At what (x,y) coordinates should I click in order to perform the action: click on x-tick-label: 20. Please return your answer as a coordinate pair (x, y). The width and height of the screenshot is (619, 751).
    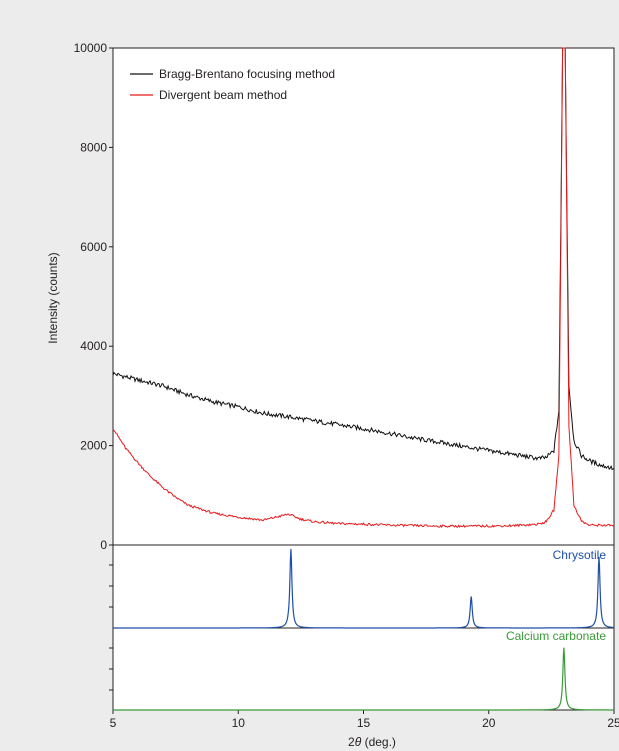
    Looking at the image, I should click on (489, 723).